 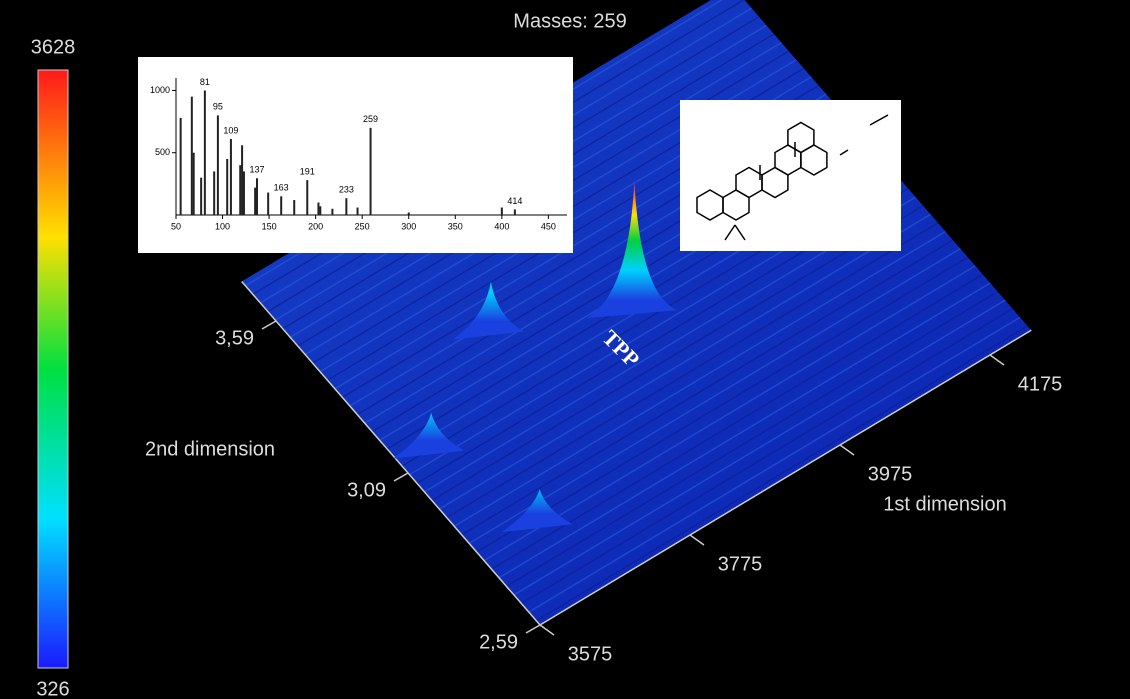 I want to click on peak-label: 109, so click(x=230, y=130).